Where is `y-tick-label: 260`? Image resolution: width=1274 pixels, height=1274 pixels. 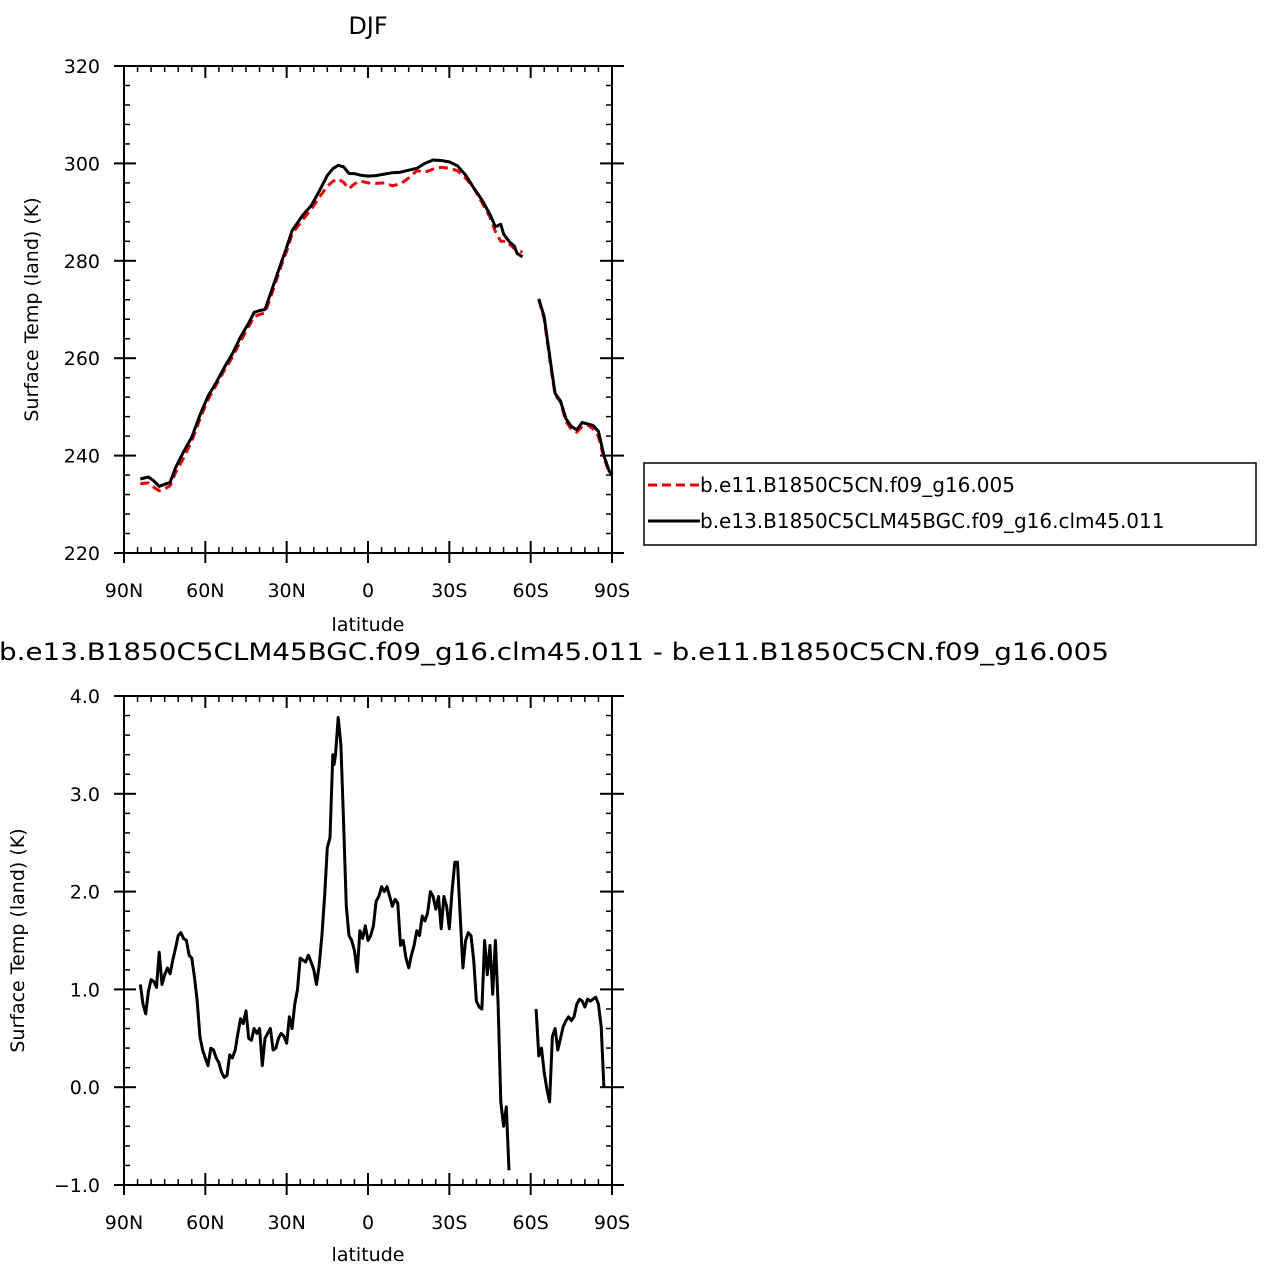
y-tick-label: 260 is located at coordinates (82, 359).